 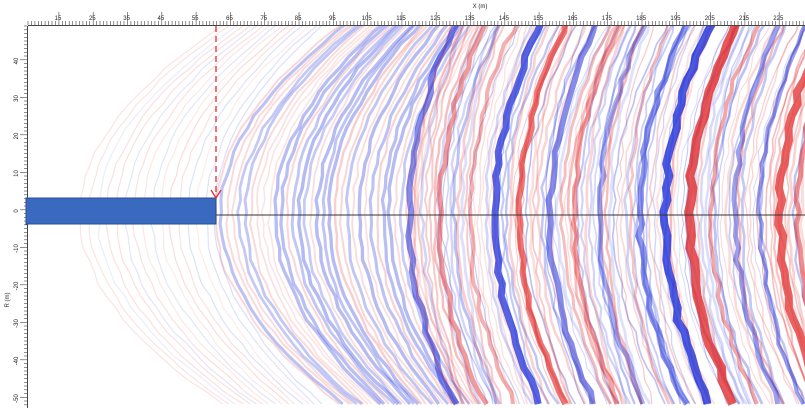 What do you see at coordinates (778, 19) in the screenshot?
I see `x-tick-label: 225` at bounding box center [778, 19].